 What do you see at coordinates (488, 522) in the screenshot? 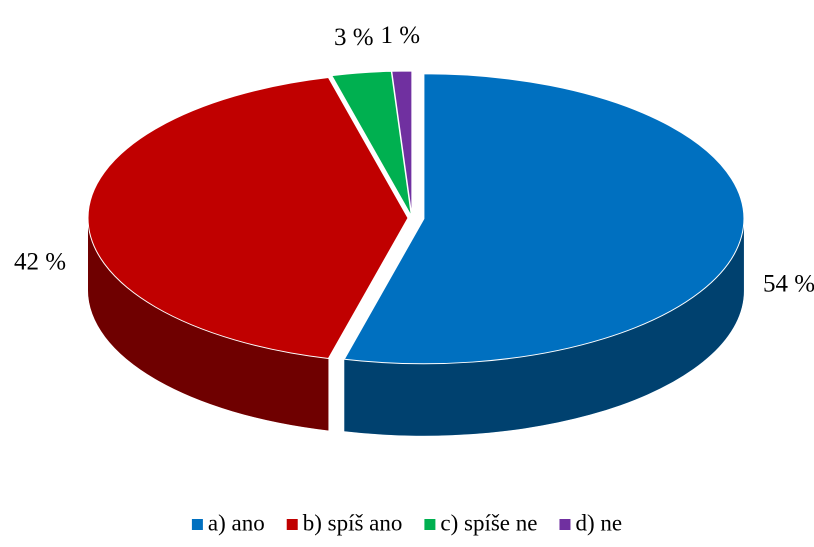
I see `legend-label: c) spíše ne` at bounding box center [488, 522].